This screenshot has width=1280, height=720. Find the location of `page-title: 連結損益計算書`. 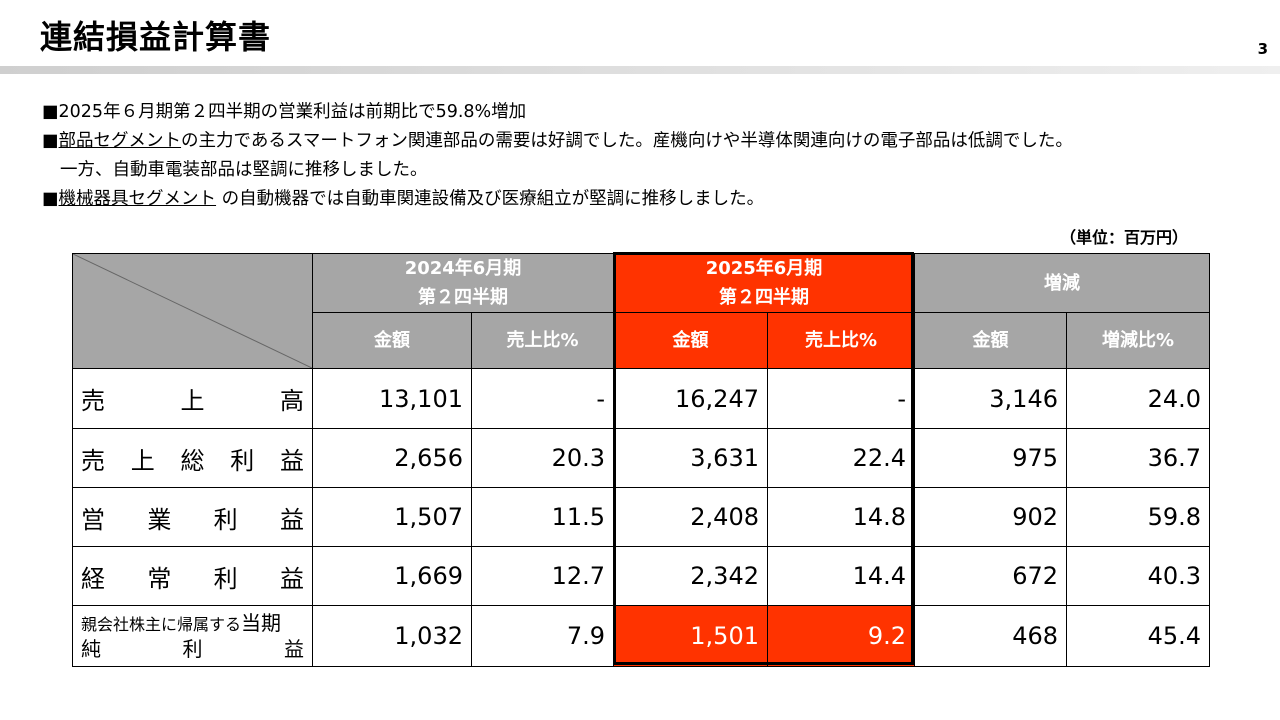

page-title: 連結損益計算書 is located at coordinates (156, 37).